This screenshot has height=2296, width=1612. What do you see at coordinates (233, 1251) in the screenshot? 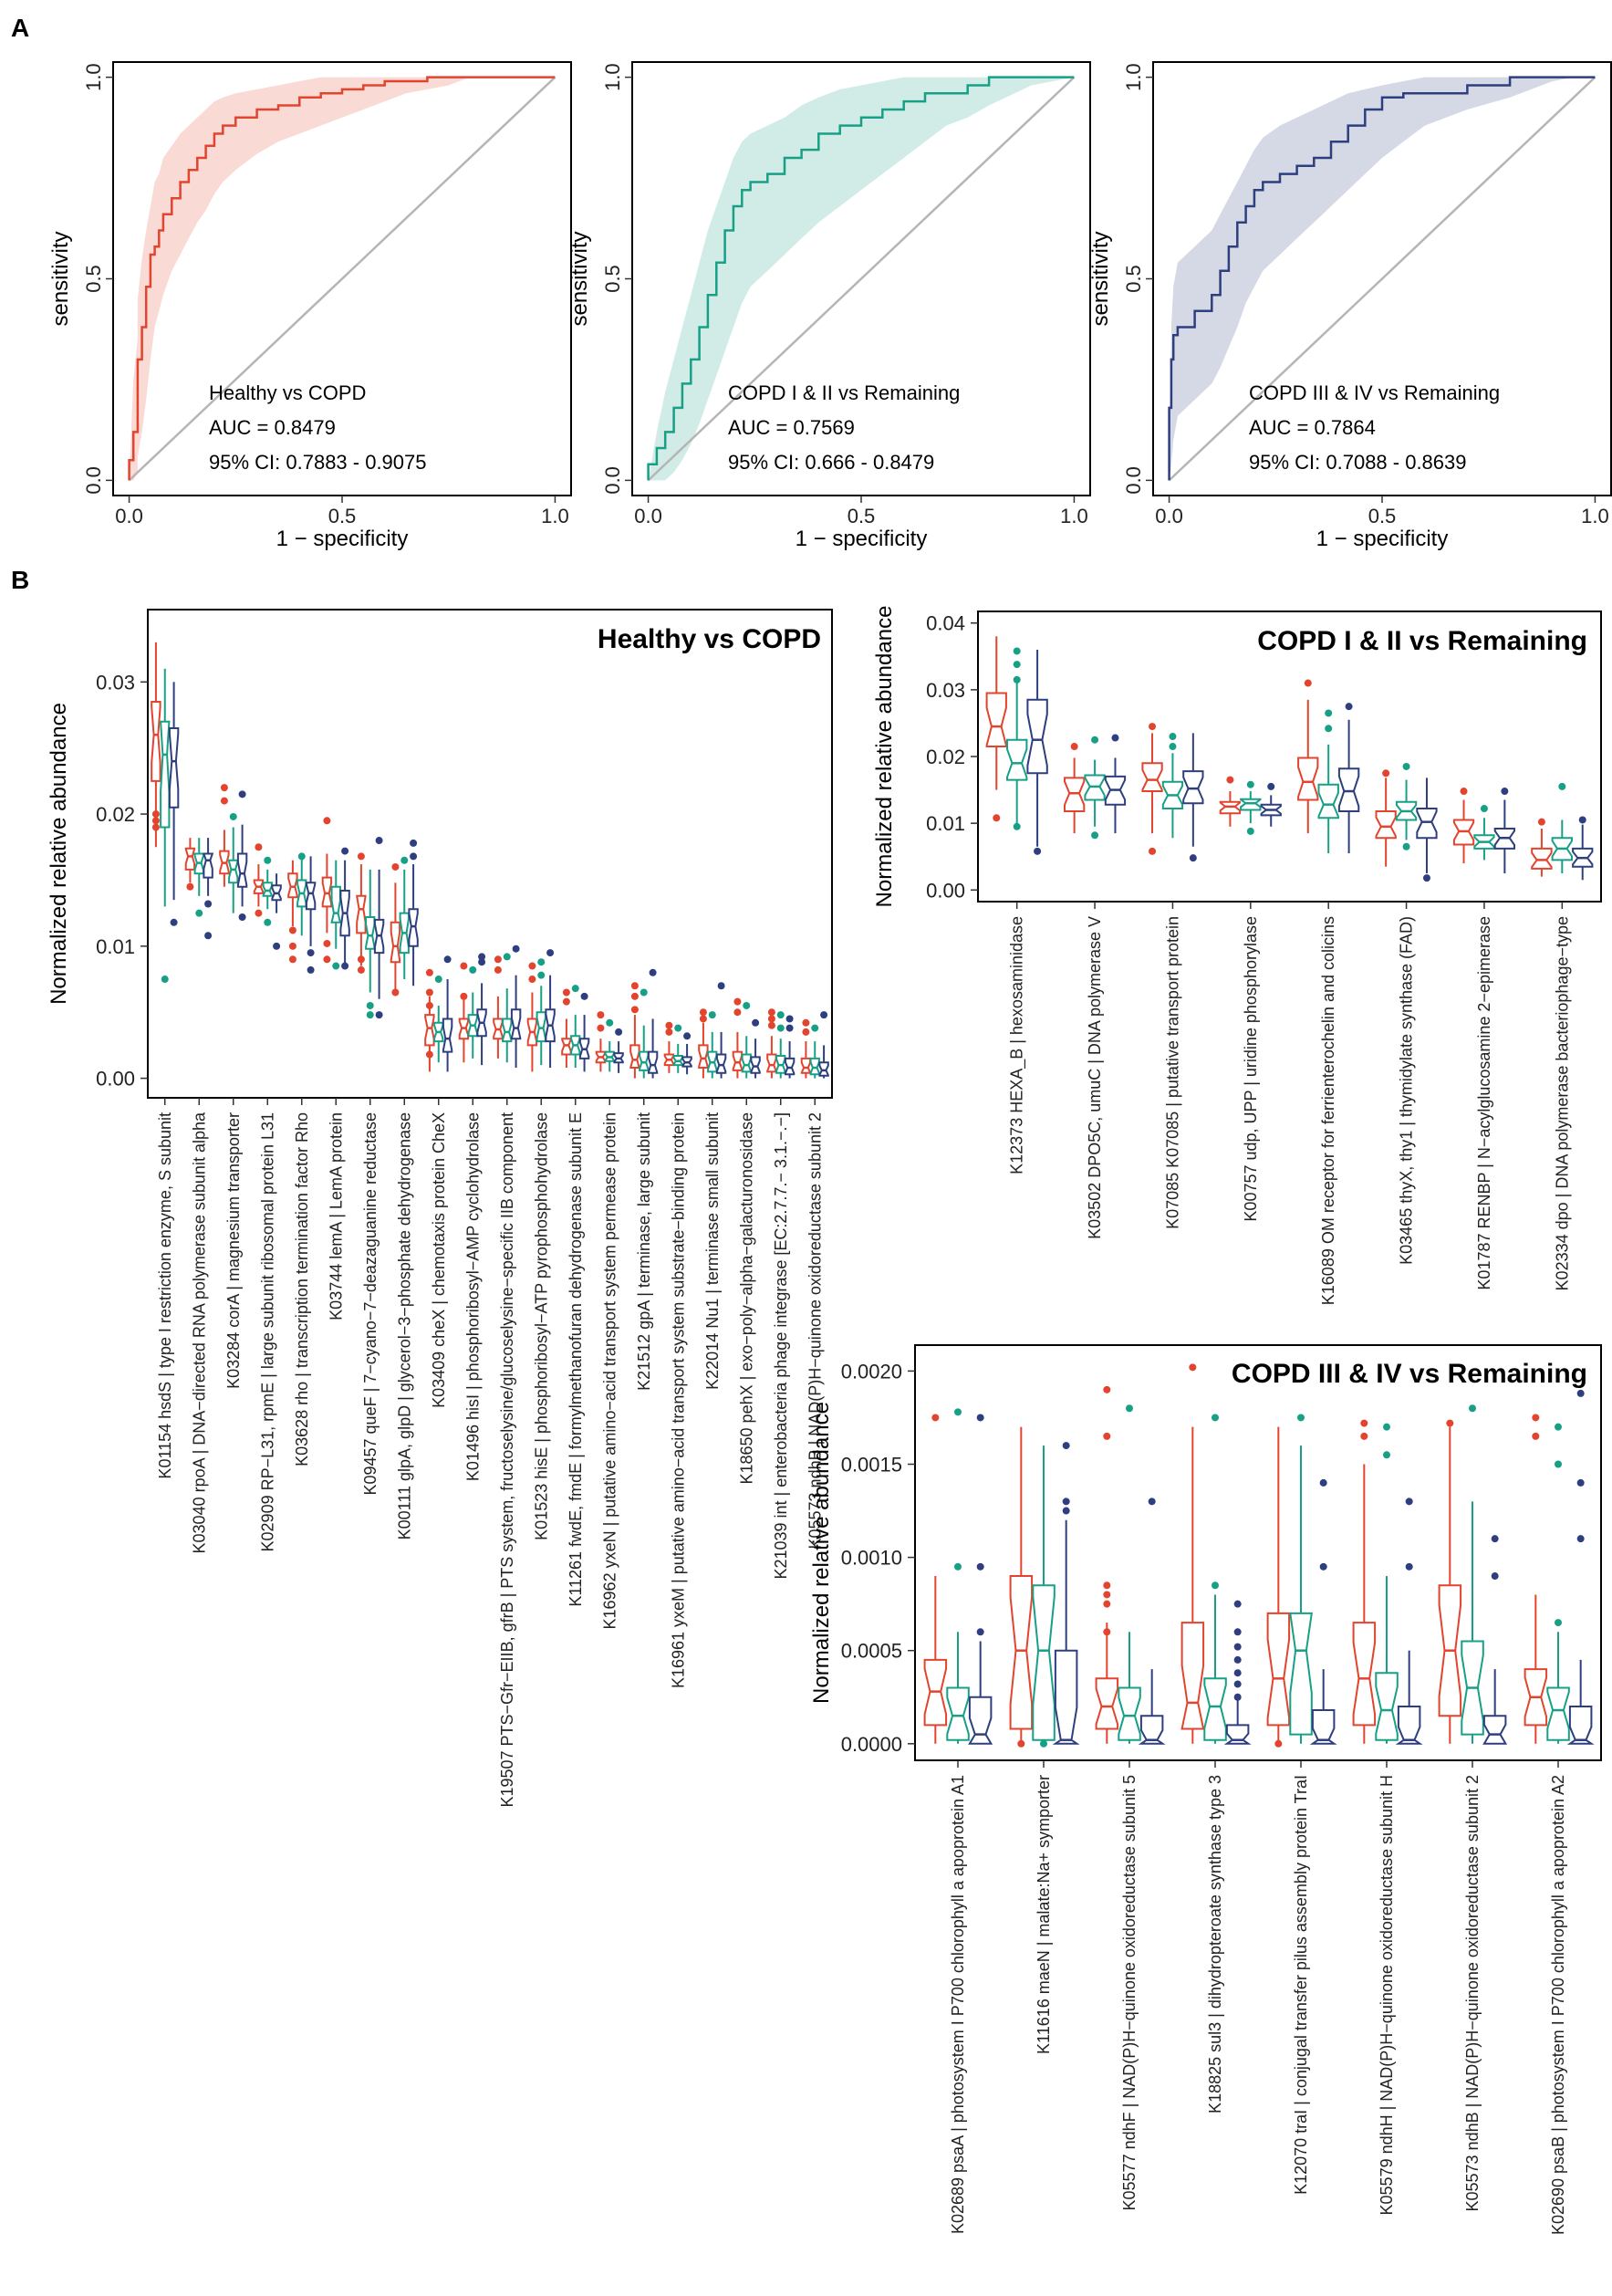
I see `category-label: K03284 corA | magnesium transporter` at bounding box center [233, 1251].